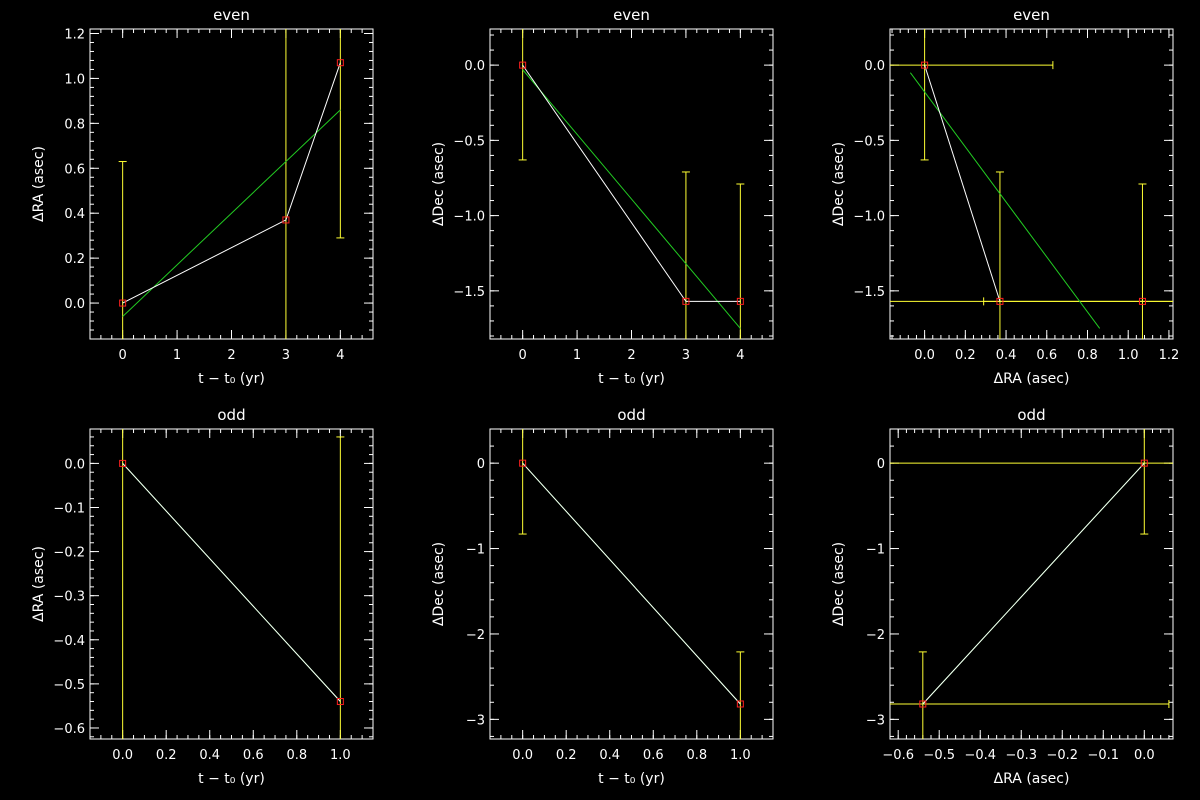  What do you see at coordinates (39, 184) in the screenshot?
I see `y-axis-label: ΔRA (asec)` at bounding box center [39, 184].